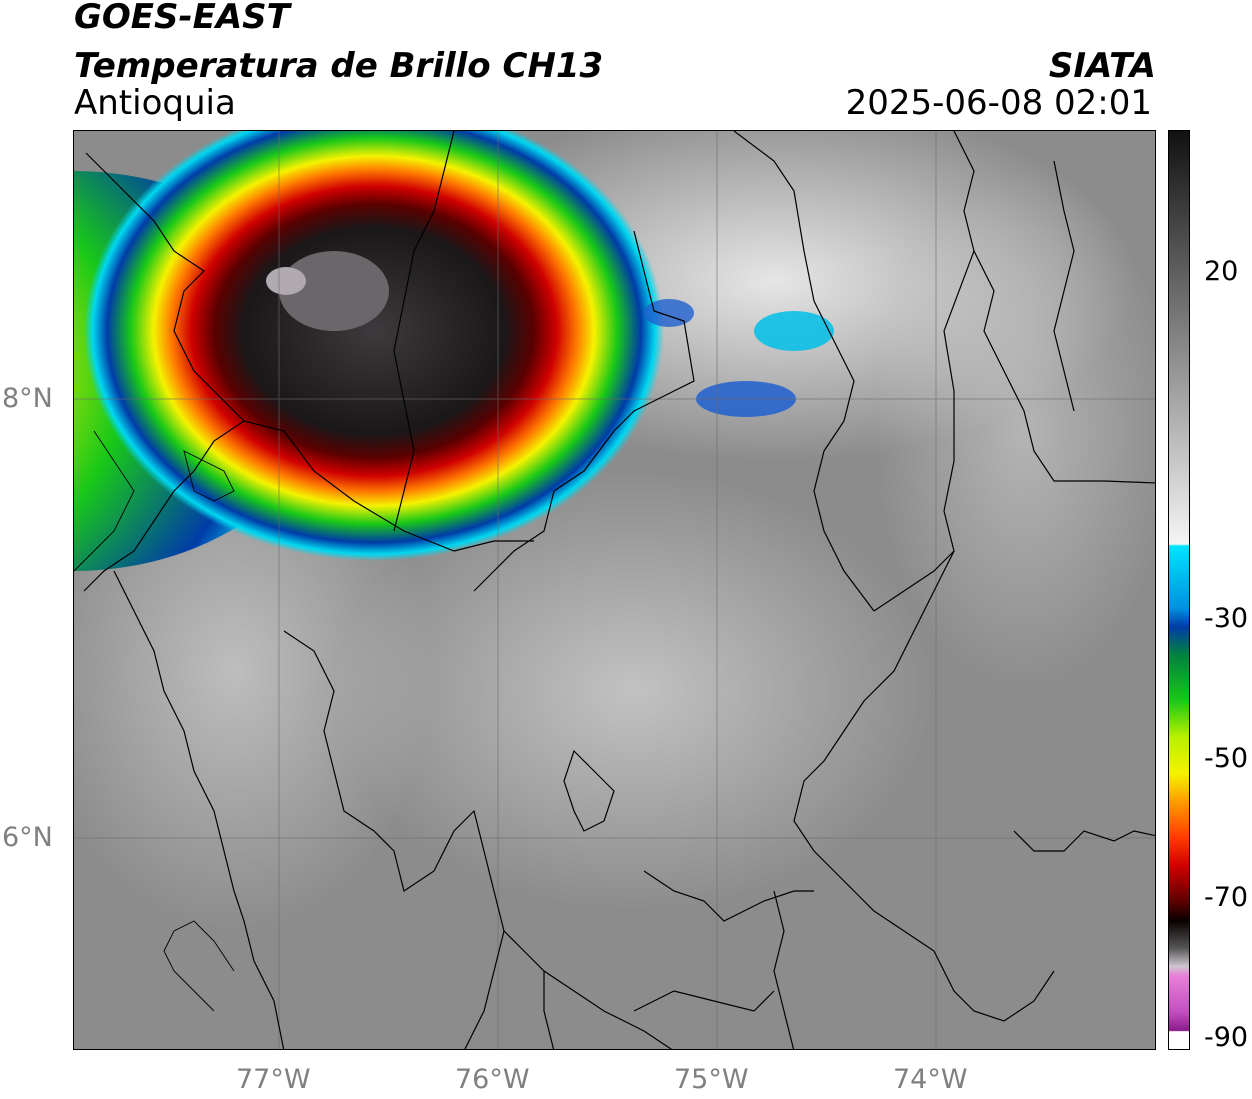 This screenshot has height=1099, width=1252. What do you see at coordinates (155, 103) in the screenshot?
I see `region-label: Antioquia` at bounding box center [155, 103].